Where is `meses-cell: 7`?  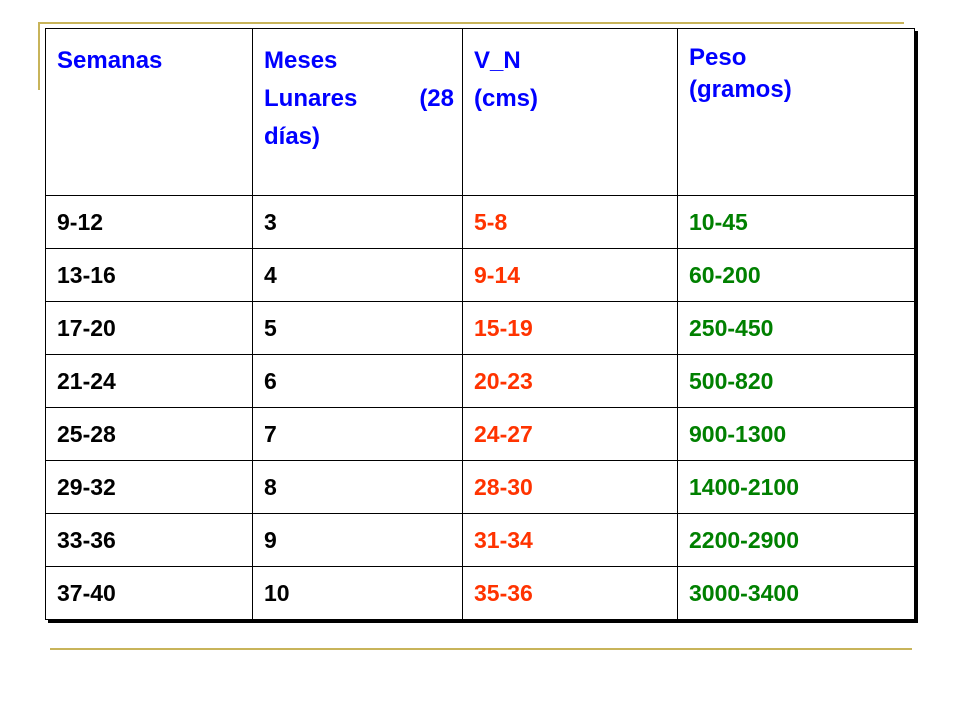
meses-cell: 7 is located at coordinates (357, 434).